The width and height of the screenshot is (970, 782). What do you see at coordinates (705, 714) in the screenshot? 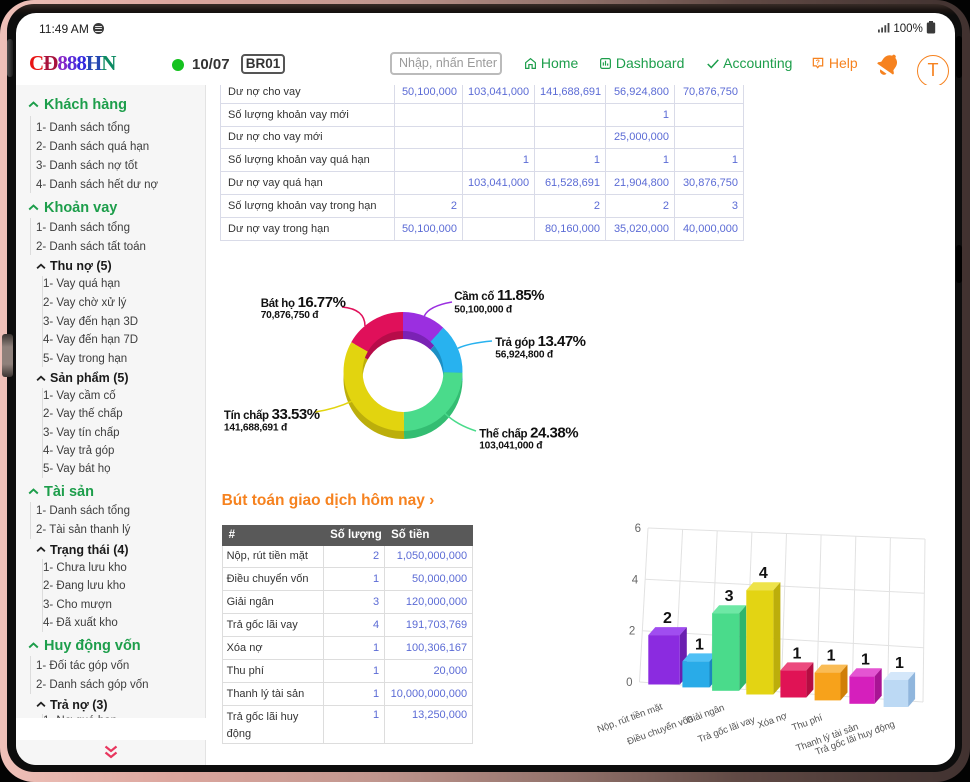
I see `svg-text: Giải ngân` at bounding box center [705, 714].